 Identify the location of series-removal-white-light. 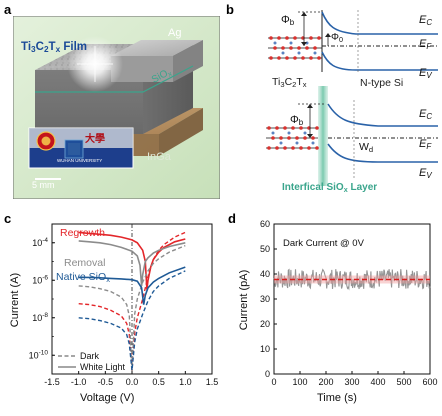
(132, 263).